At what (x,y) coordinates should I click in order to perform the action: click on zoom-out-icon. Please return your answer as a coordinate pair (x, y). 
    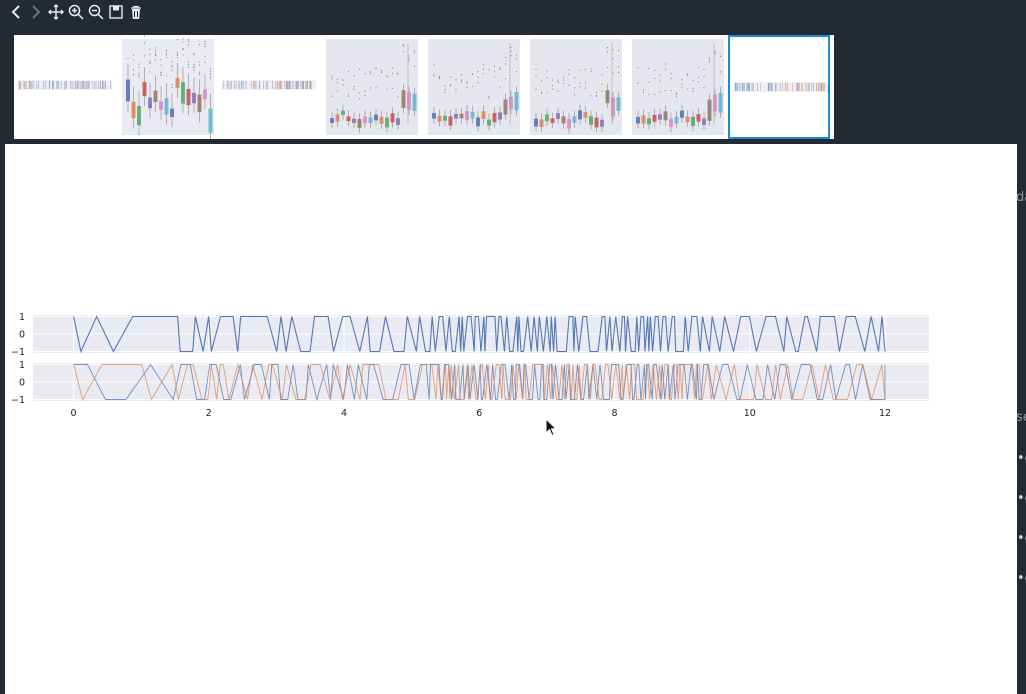
    Looking at the image, I should click on (96, 12).